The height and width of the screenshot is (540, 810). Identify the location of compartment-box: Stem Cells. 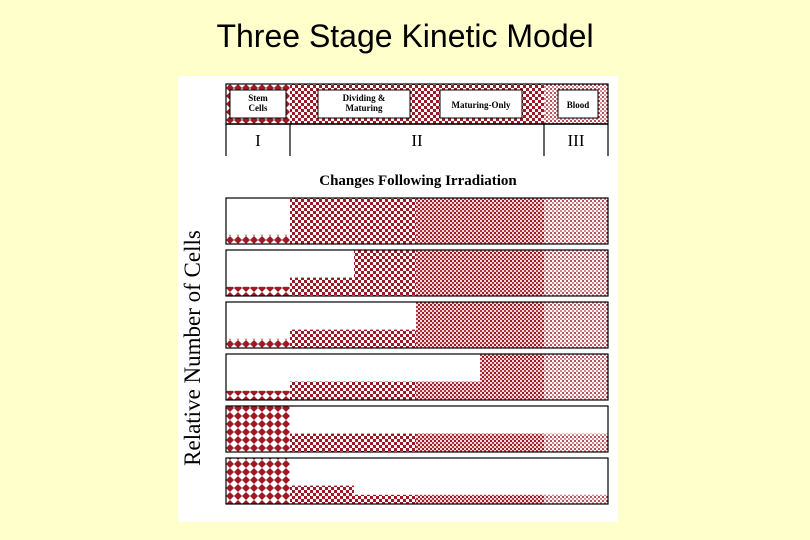
(258, 104).